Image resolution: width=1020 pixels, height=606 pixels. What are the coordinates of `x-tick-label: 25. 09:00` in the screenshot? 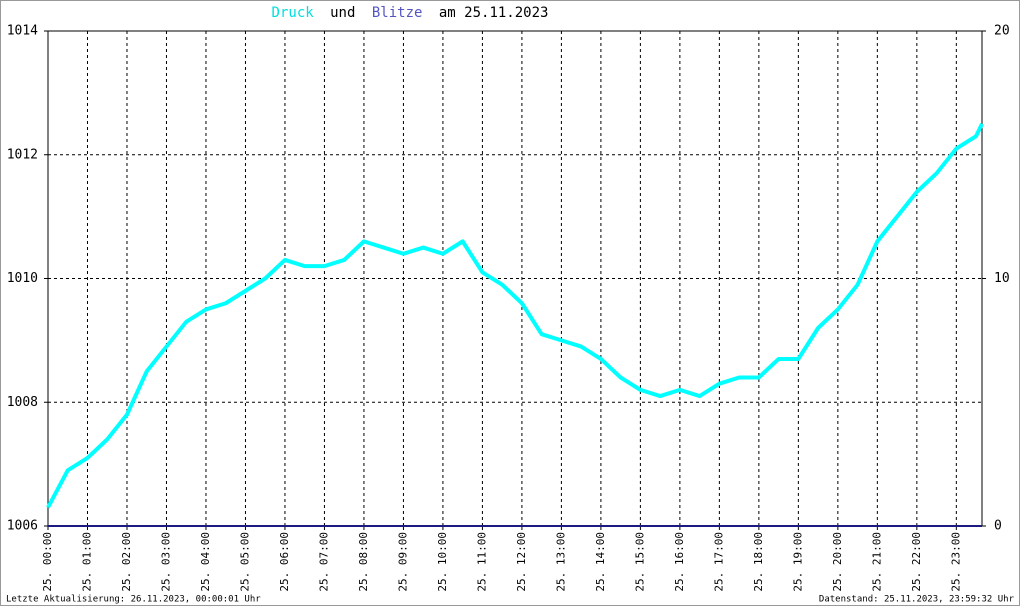 It's located at (402, 562).